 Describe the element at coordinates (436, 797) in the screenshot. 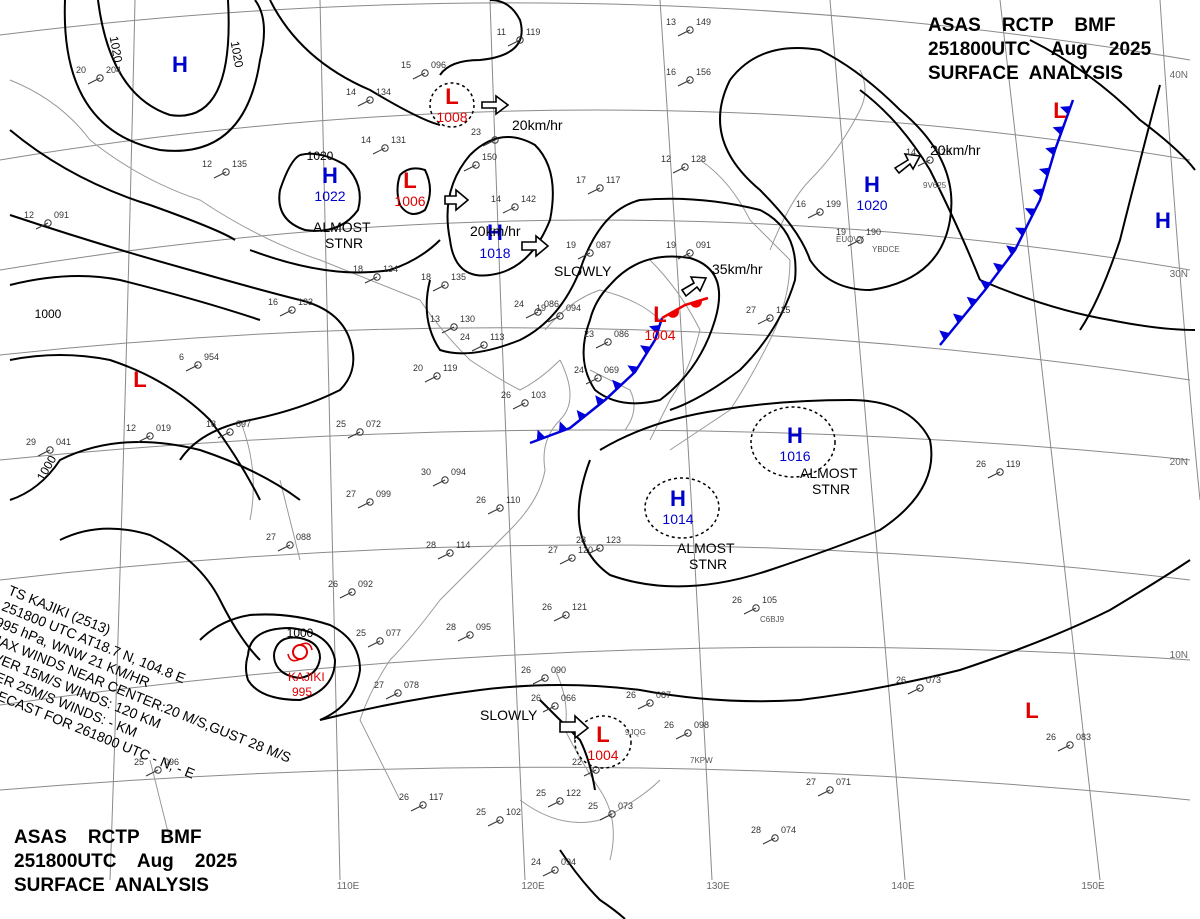

I see `station-pressure: 117` at that location.